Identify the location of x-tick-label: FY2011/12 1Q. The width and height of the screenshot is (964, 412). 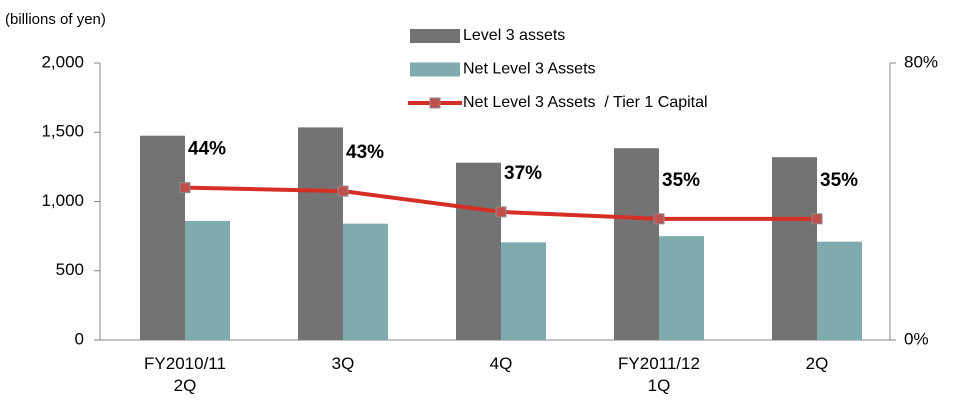
(659, 374).